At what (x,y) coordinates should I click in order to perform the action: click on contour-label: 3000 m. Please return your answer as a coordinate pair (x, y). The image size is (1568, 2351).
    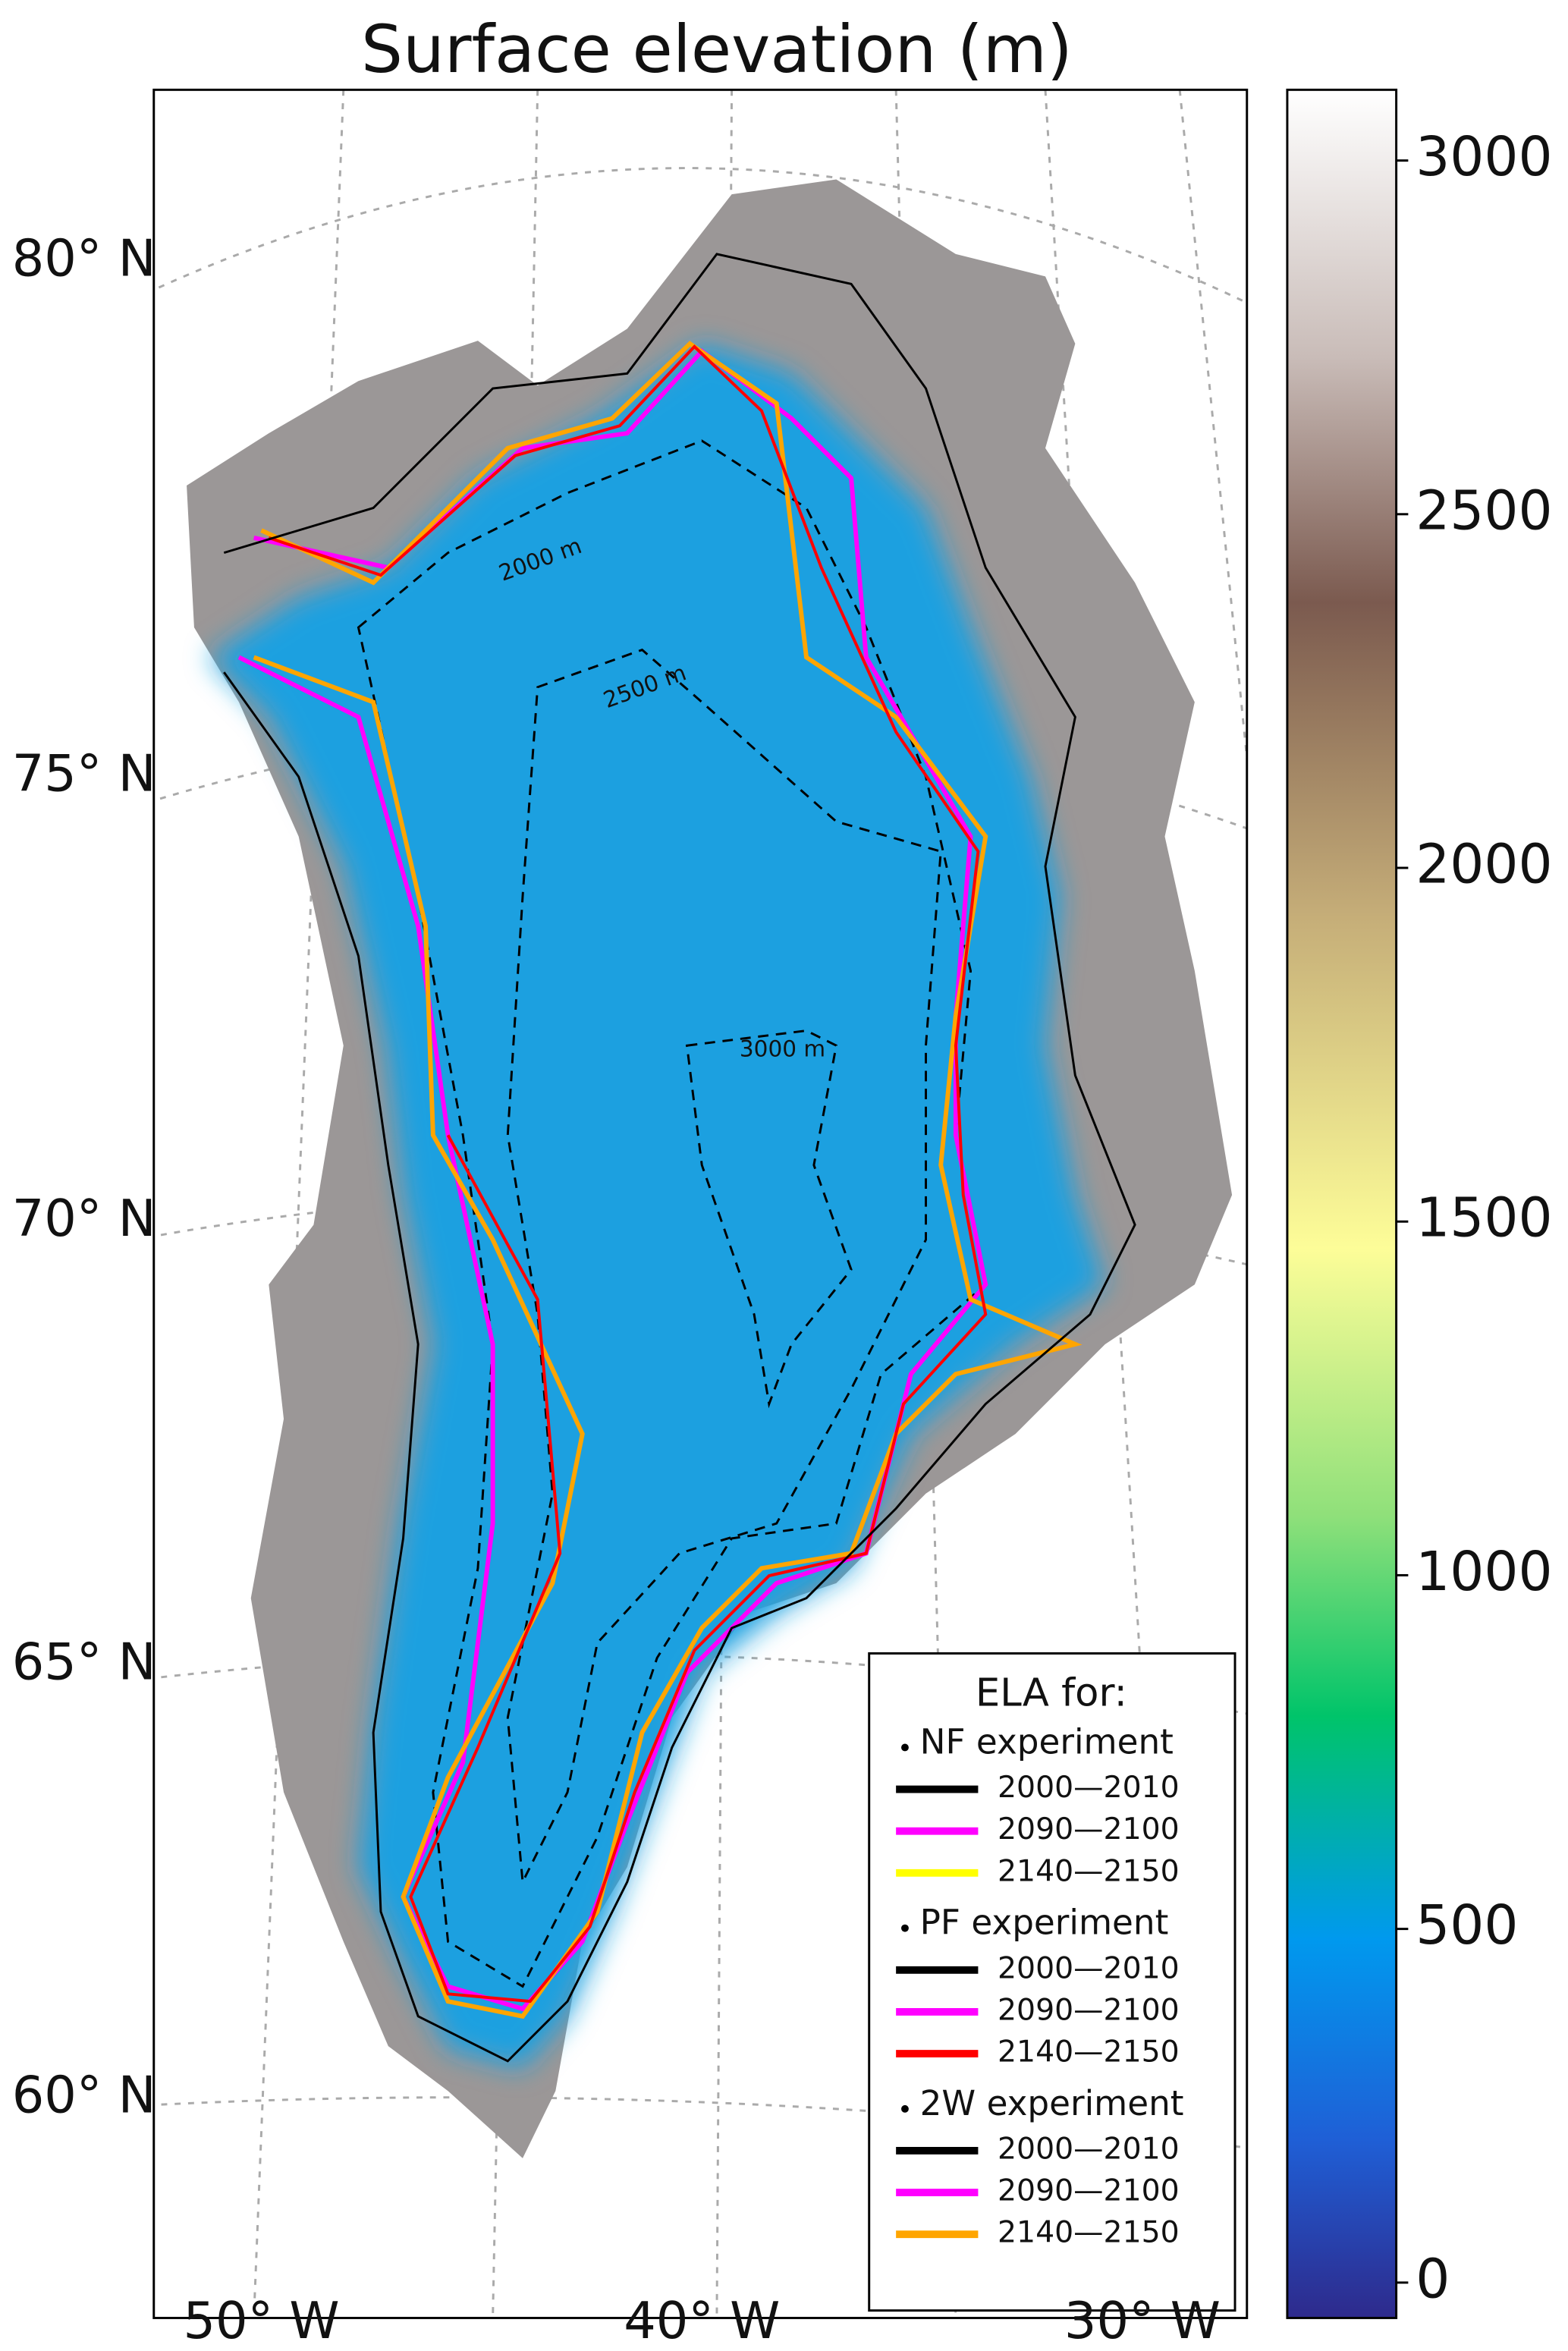
    Looking at the image, I should click on (782, 1049).